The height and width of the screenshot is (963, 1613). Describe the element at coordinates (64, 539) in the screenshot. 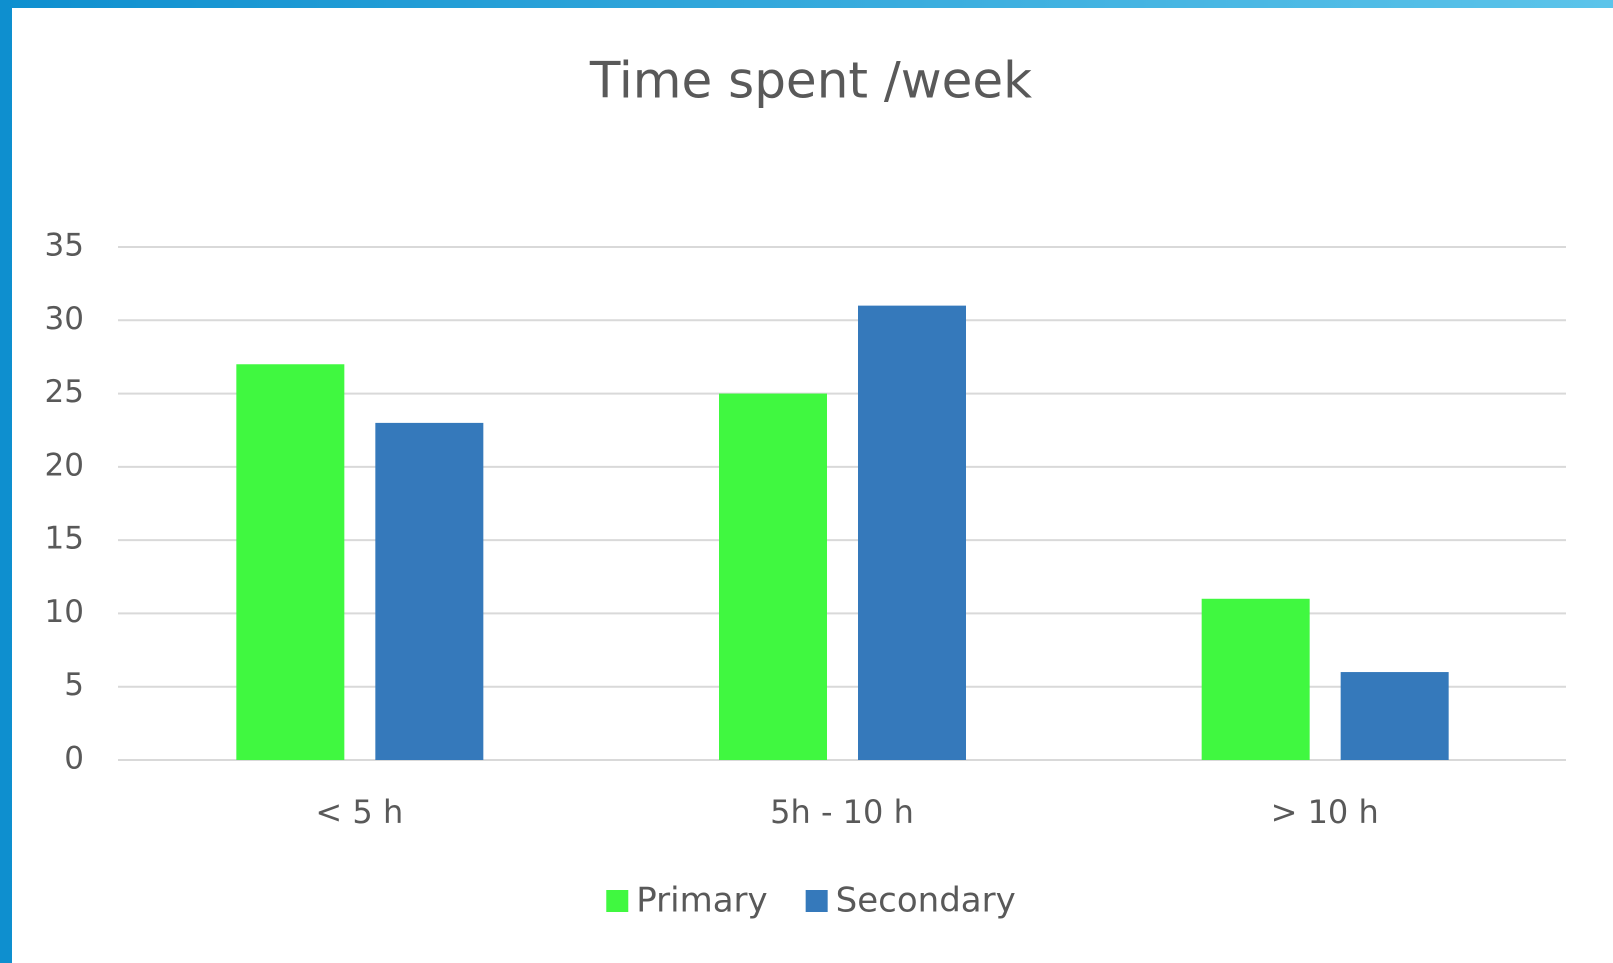

I see `y-tick-label: 15` at that location.